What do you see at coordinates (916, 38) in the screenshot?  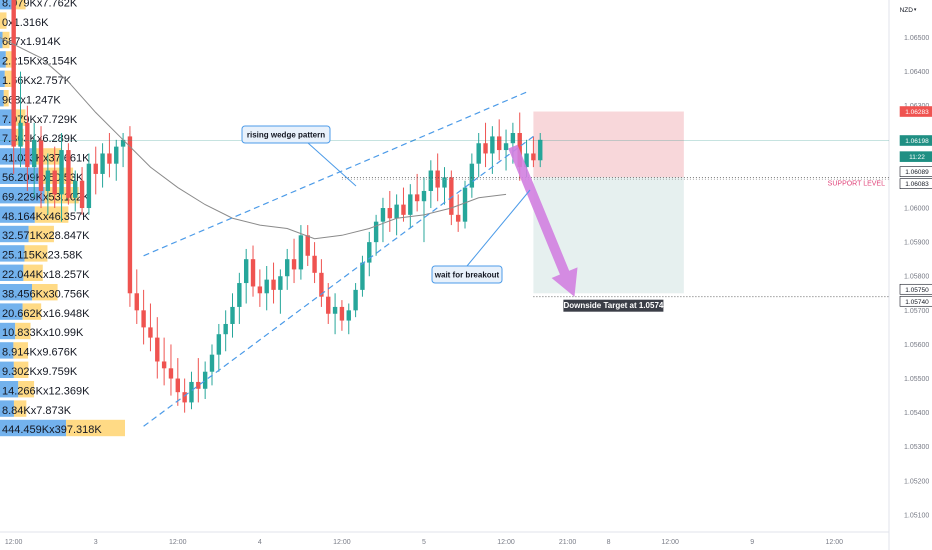 I see `y-tick-label: 1.06500` at bounding box center [916, 38].